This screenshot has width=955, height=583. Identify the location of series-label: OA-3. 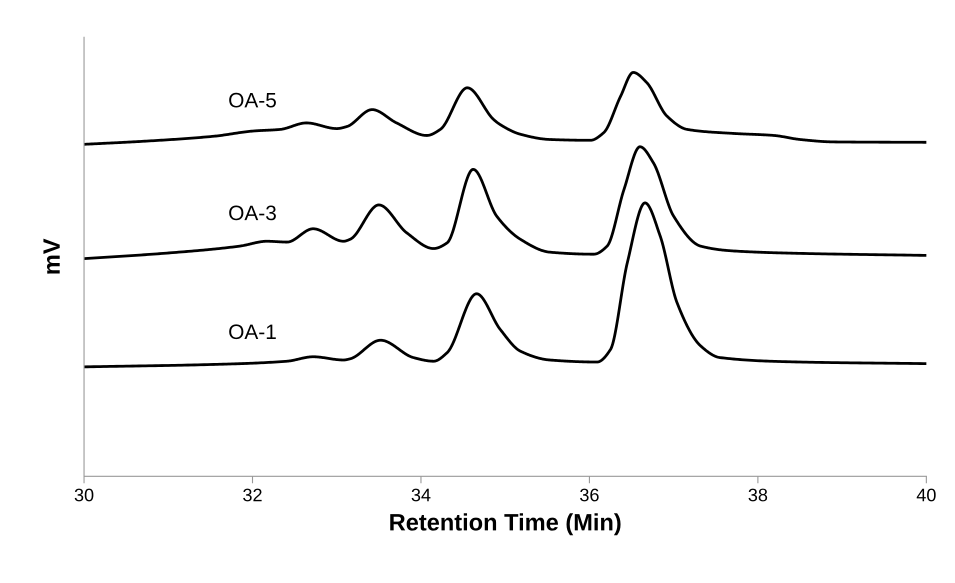
(252, 213).